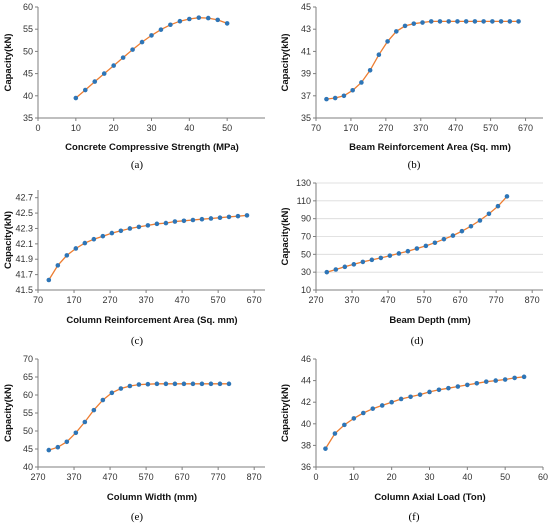  Describe the element at coordinates (304, 201) in the screenshot. I see `y-tick-label: 110` at that location.